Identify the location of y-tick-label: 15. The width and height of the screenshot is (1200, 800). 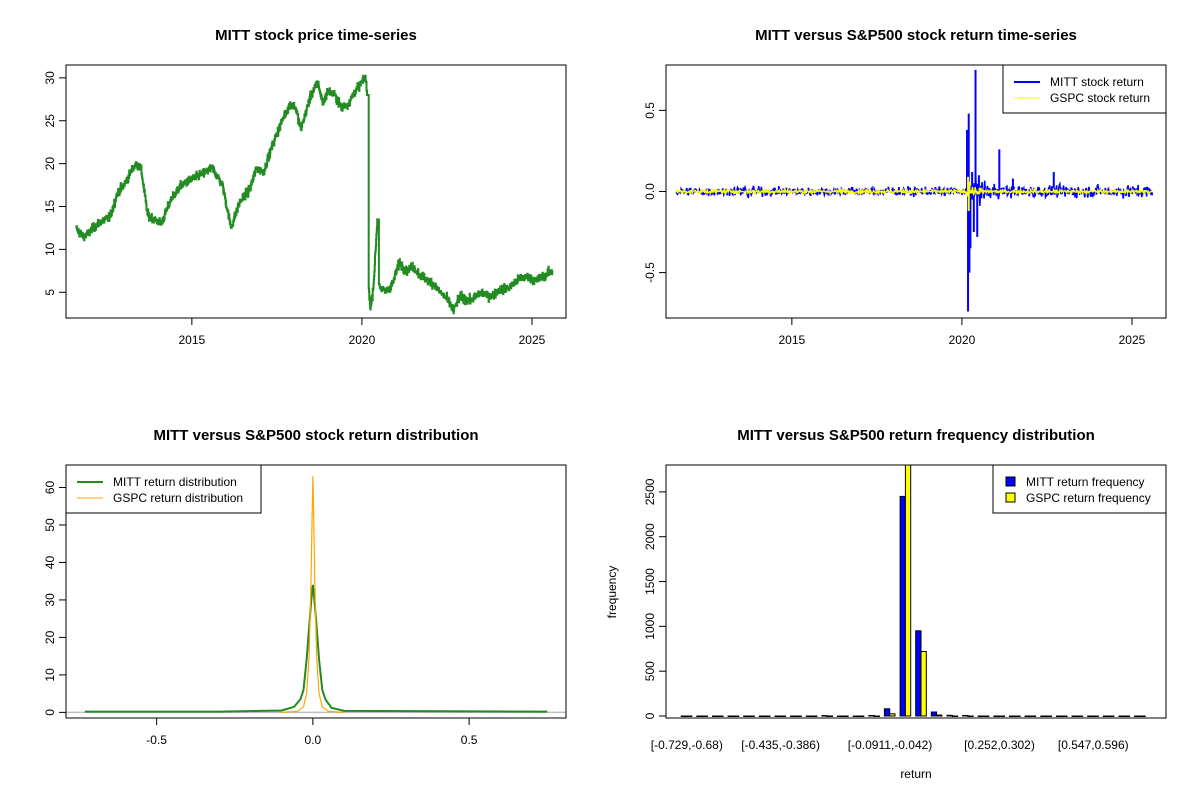
(50, 207).